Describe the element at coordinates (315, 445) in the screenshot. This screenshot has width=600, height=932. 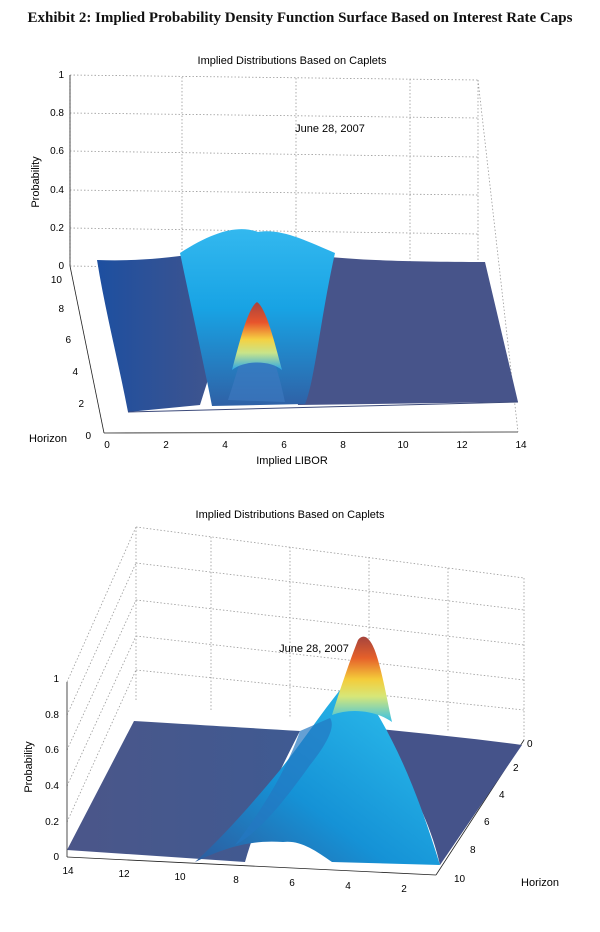
I see `x-tick-labels: 0 2 4 6 8 10 12 14` at that location.